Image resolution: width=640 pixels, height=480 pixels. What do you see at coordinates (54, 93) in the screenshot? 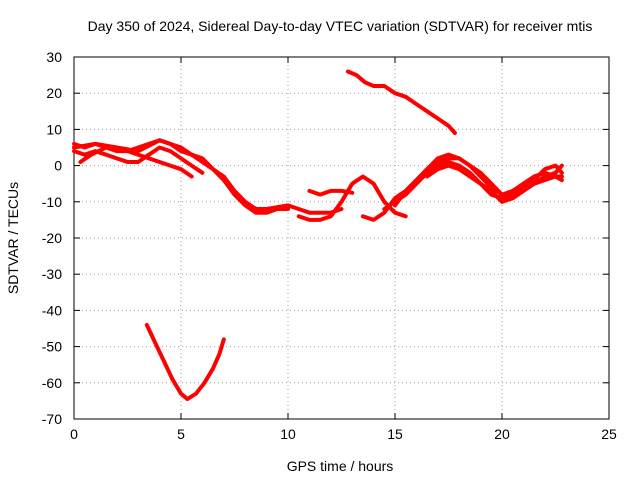
I see `y-tick-label: 20` at bounding box center [54, 93].